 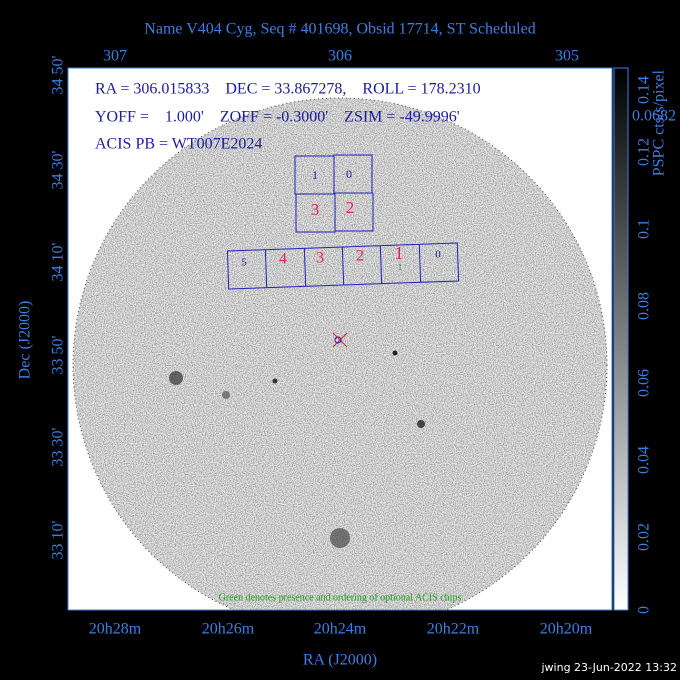 What do you see at coordinates (644, 383) in the screenshot?
I see `colorbar-tick-label: 0.06` at bounding box center [644, 383].